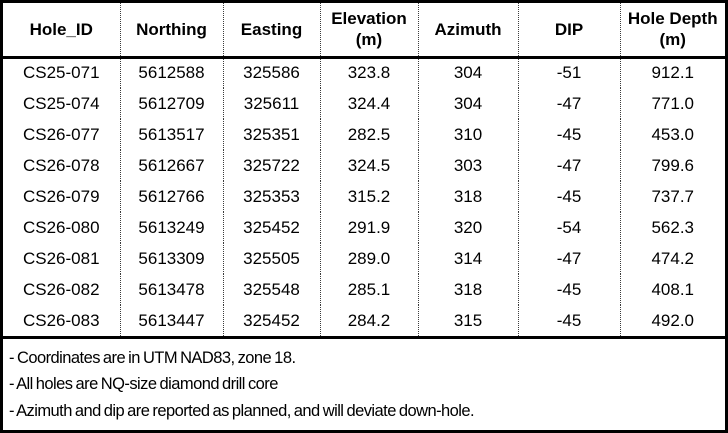  Describe the element at coordinates (672, 258) in the screenshot. I see `cell-hole-depth: 474.2` at that location.